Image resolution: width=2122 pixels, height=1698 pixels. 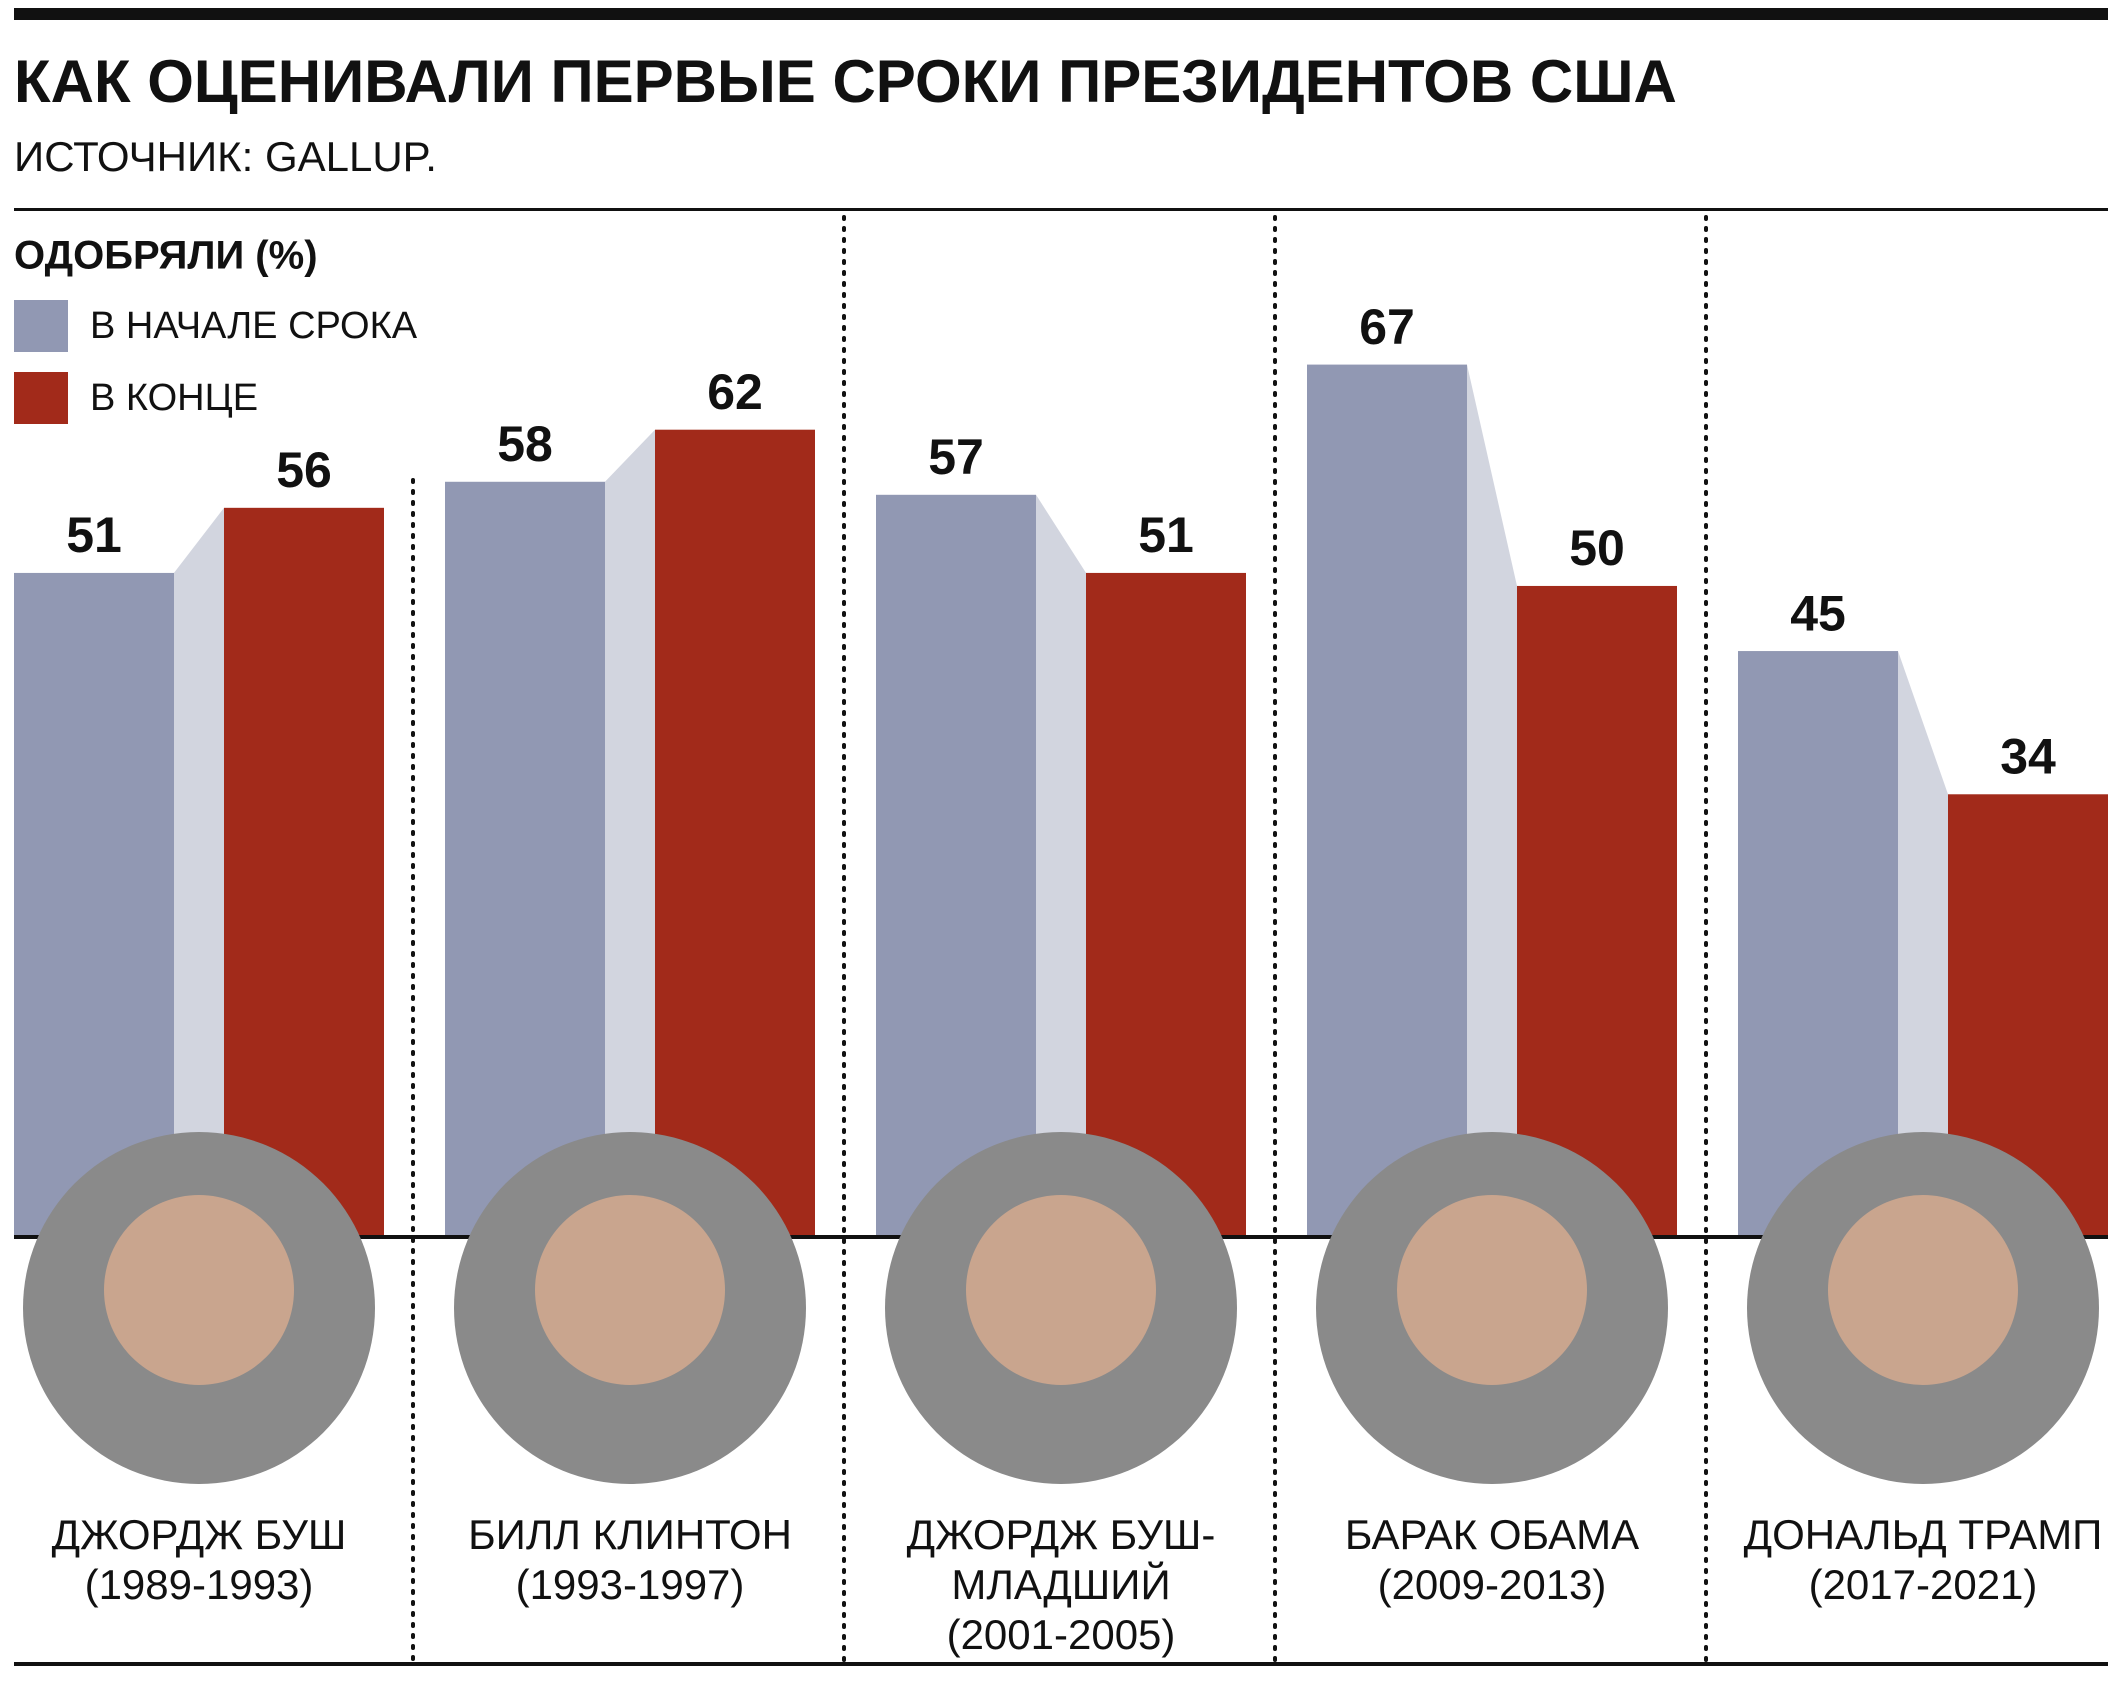 I want to click on category-label: БИЛЛ КЛИНТОН (1993-1997), so click(x=630, y=1560).